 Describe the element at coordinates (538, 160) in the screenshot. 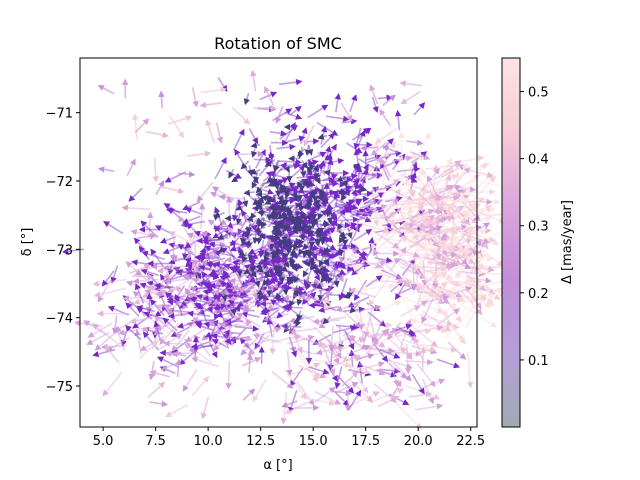

I see `colorbar-tick-label: 0.4` at that location.